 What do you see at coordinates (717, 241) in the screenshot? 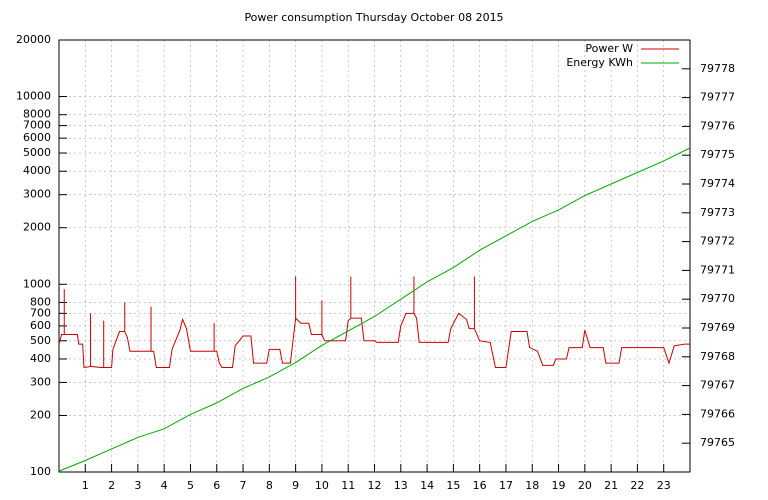
I see `y2-tick-label: 79772` at bounding box center [717, 241].